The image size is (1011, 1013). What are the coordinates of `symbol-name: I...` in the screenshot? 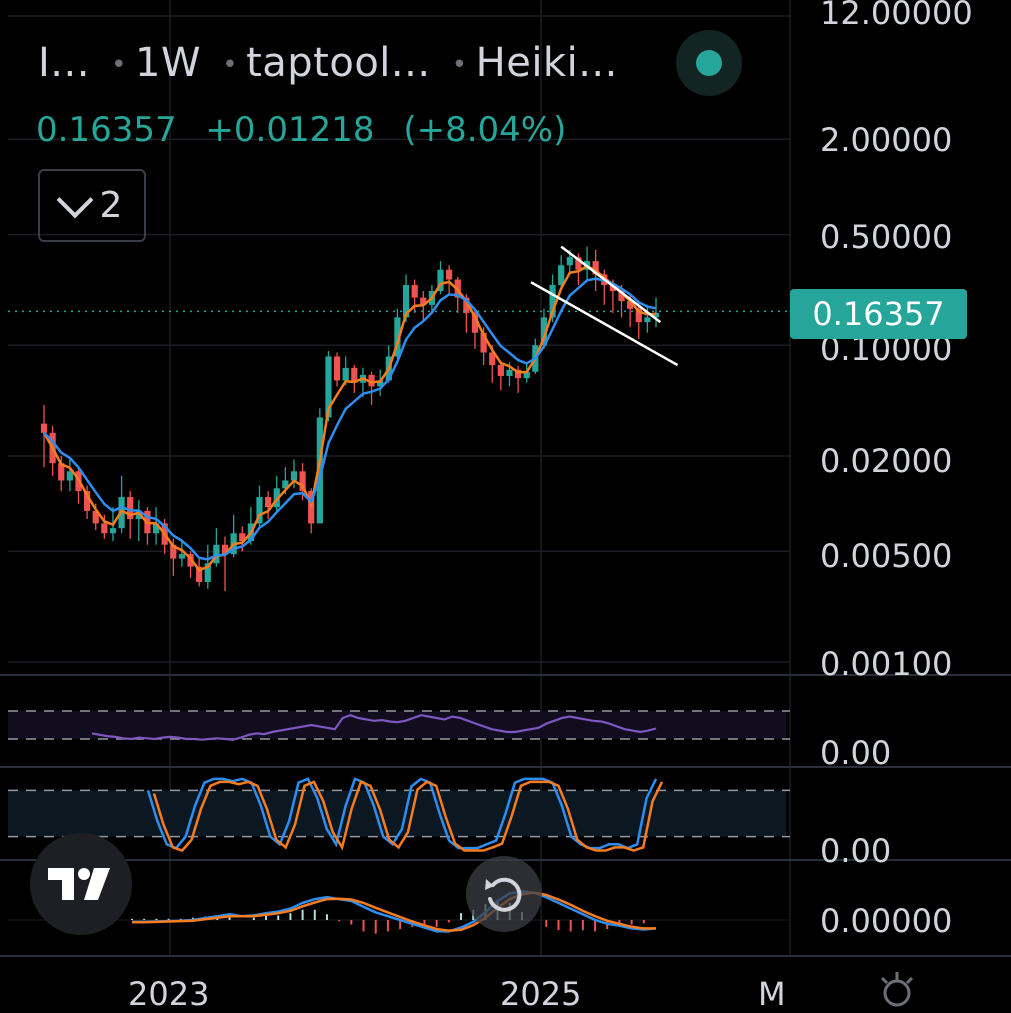 It's located at (64, 63).